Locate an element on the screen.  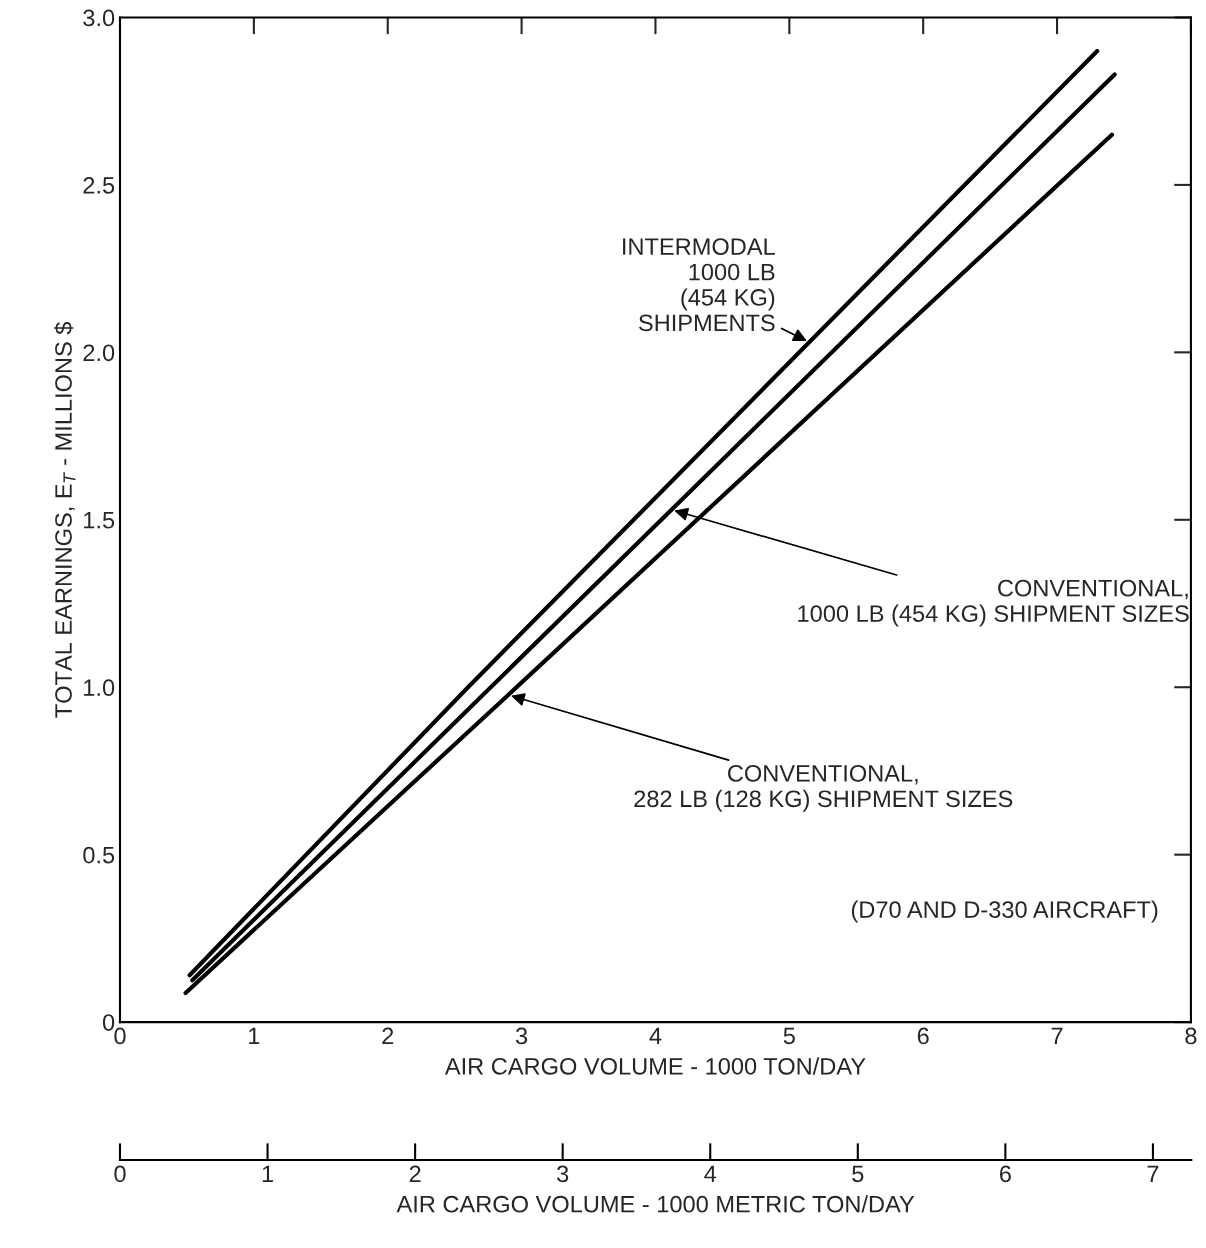
x2-tick-label: 7 is located at coordinates (1153, 1173).